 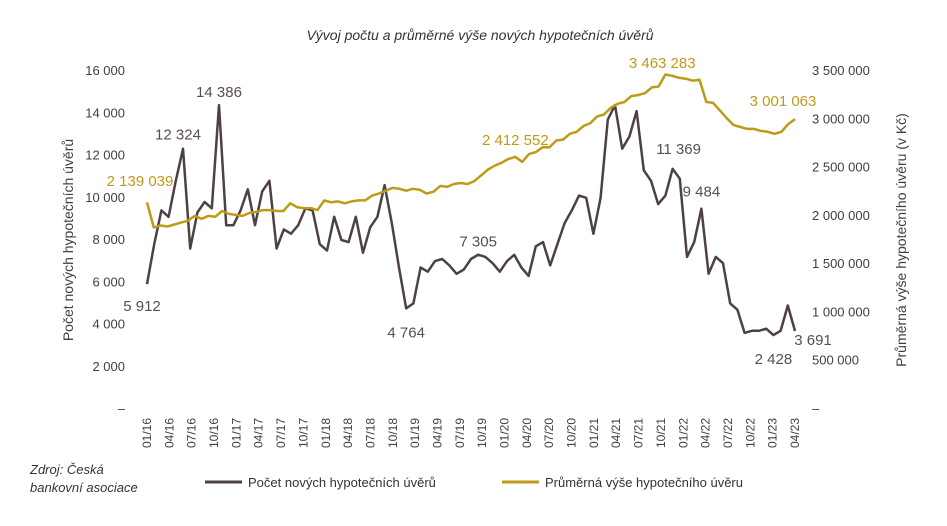 What do you see at coordinates (728, 433) in the screenshot?
I see `x-axis-tick: 07/22` at bounding box center [728, 433].